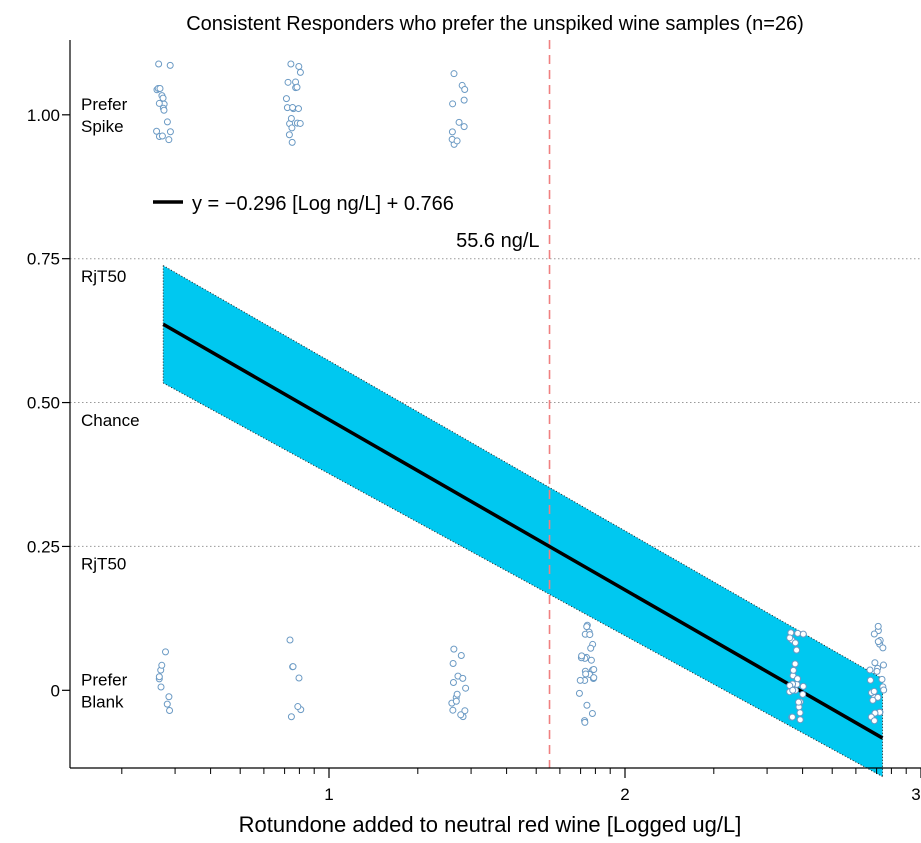 The height and width of the screenshot is (843, 921). Describe the element at coordinates (43, 403) in the screenshot. I see `y-tick-label-2: 0.50` at that location.